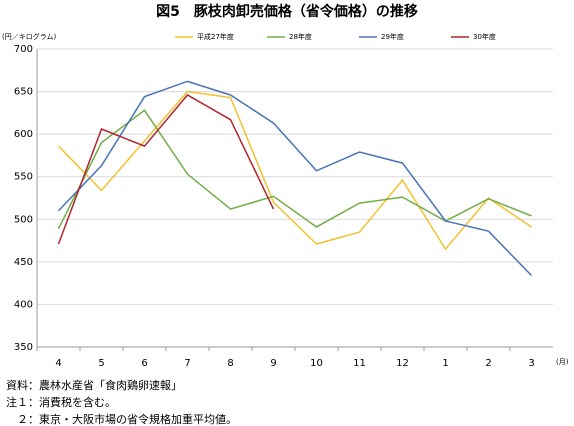 The width and height of the screenshot is (574, 426). I want to click on x-tick-label: 7, so click(187, 363).